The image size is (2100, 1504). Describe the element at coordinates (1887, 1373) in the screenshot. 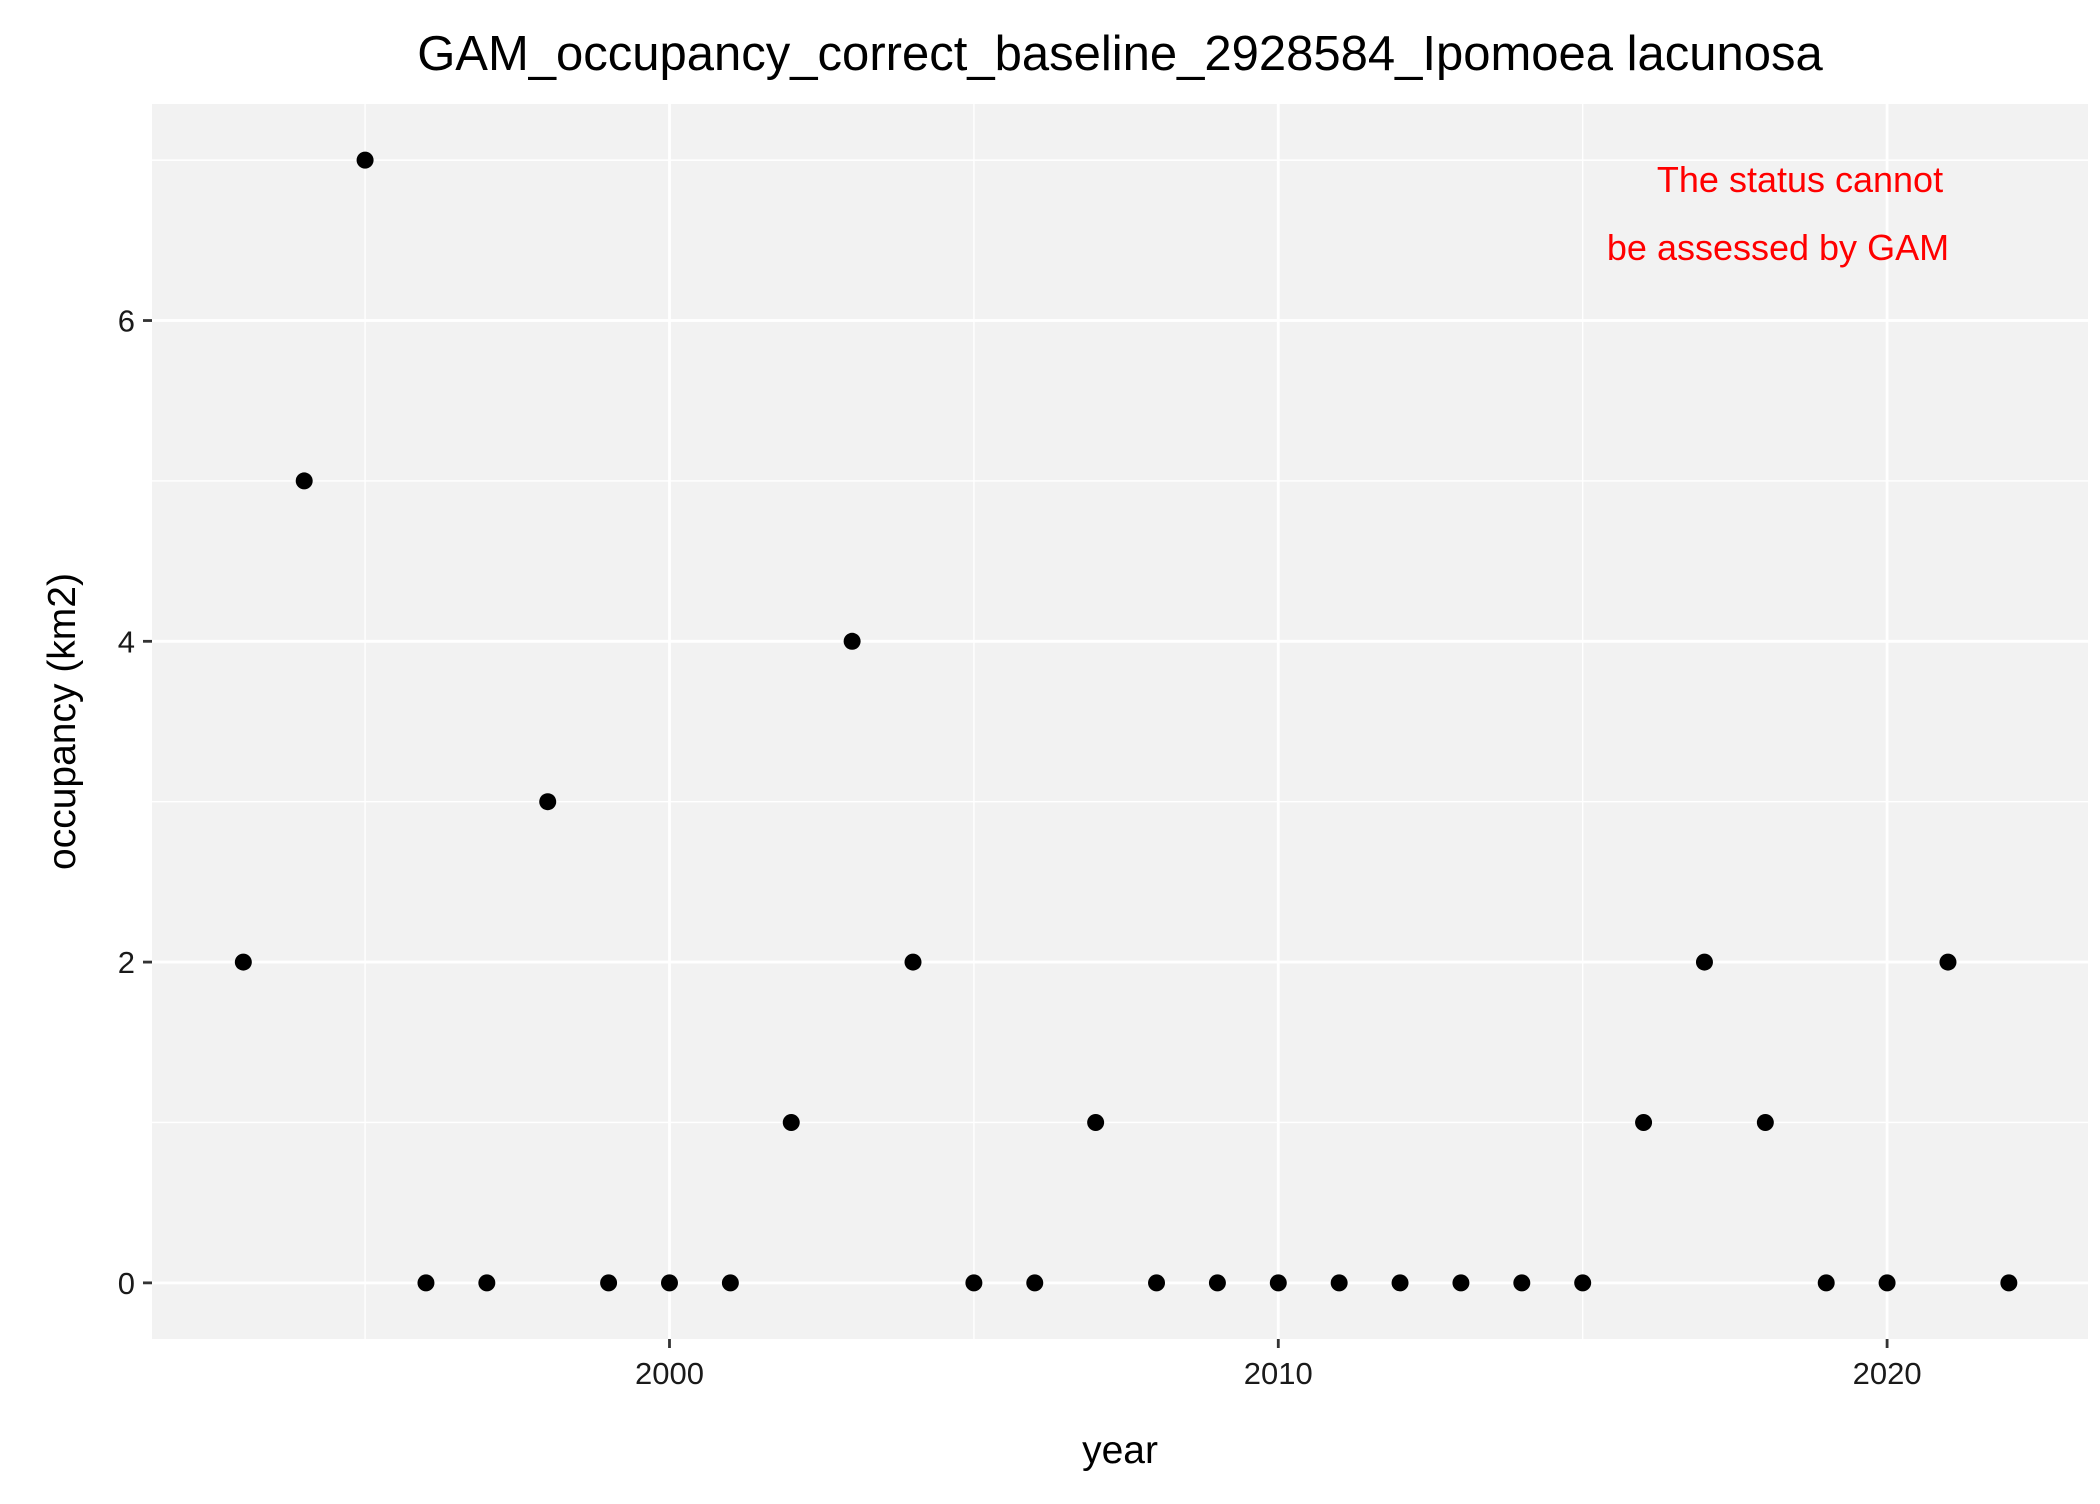

I see `x-tick-label: 2020` at that location.